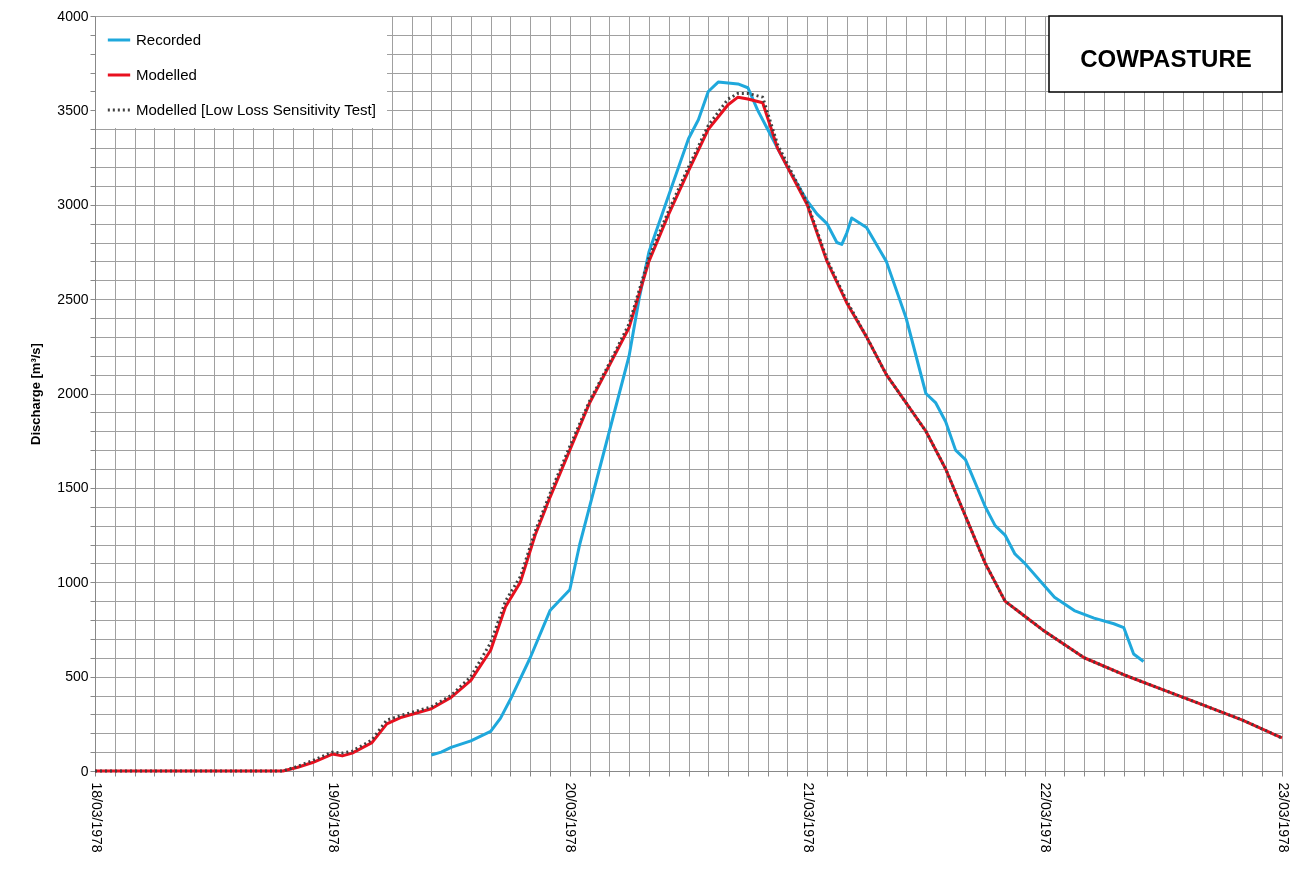 The image size is (1304, 878). I want to click on y-tick-label: 2500, so click(73, 298).